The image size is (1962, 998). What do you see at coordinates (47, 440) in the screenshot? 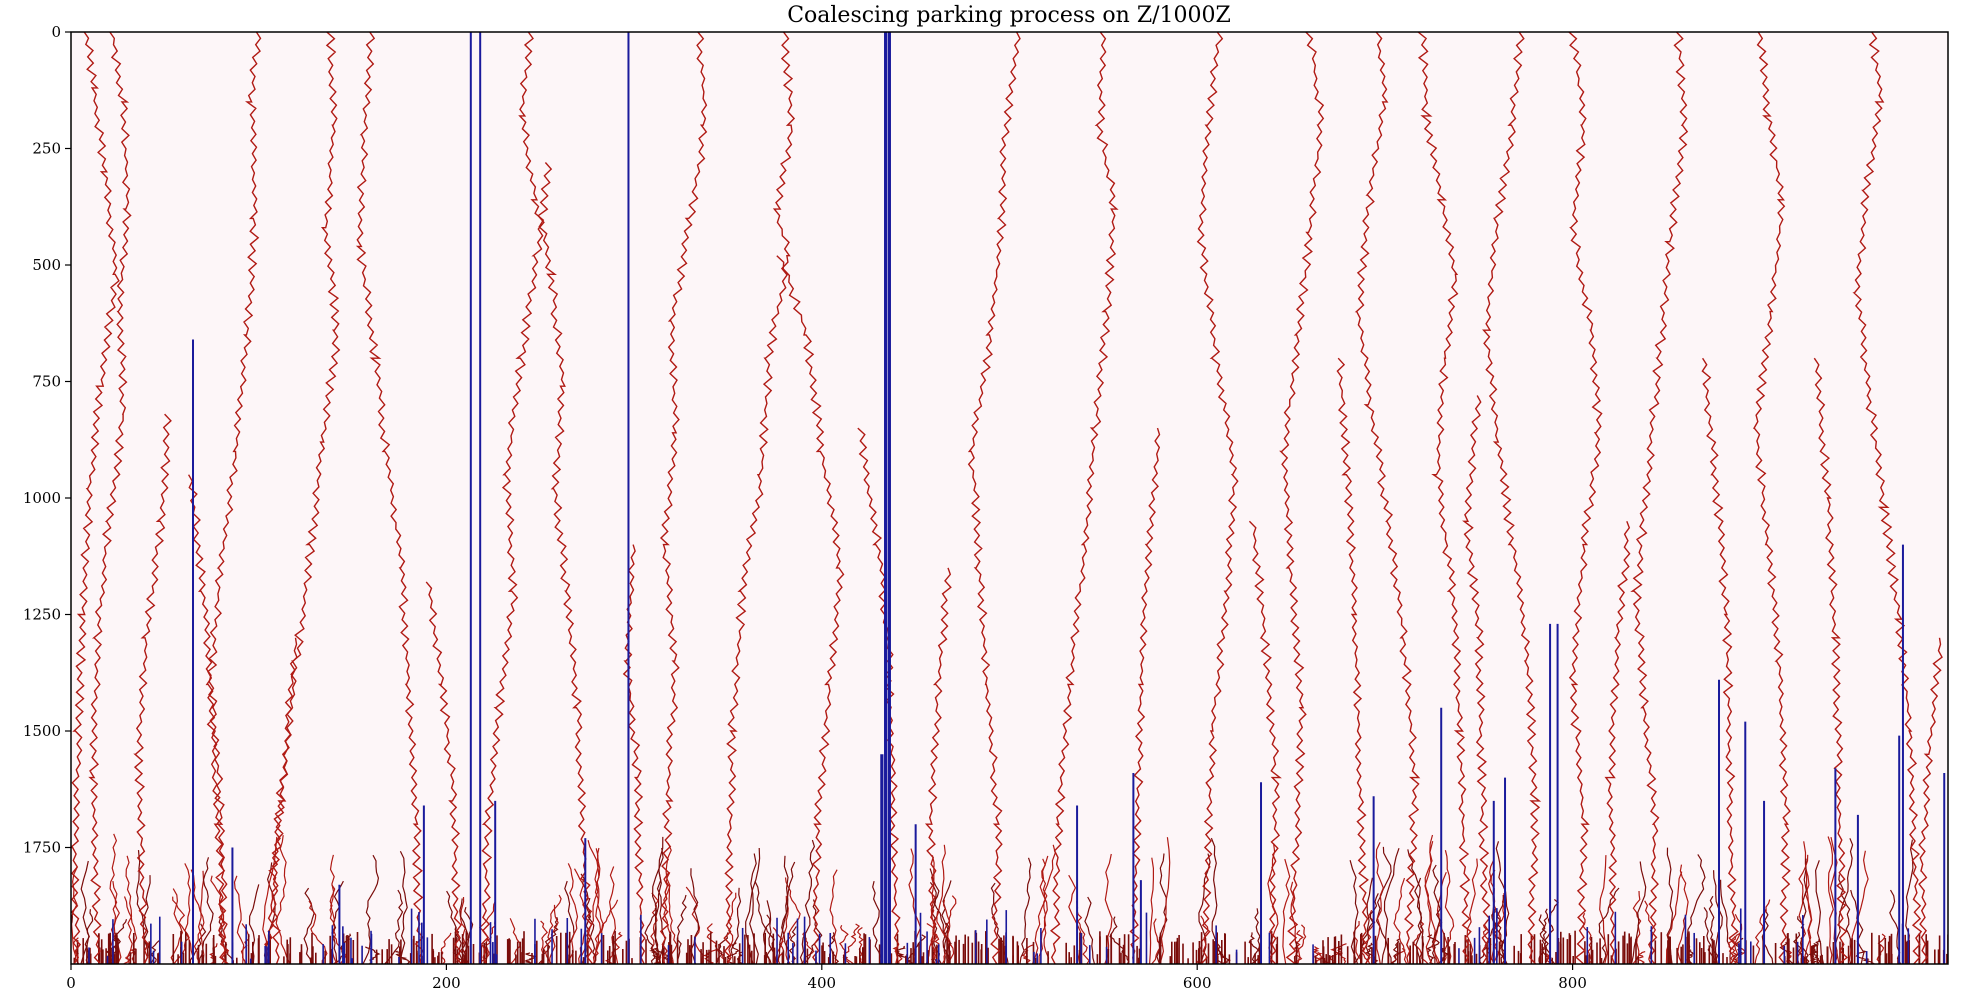
I see `y-axis: 0 250 500 750 1000 1250 1500 1750` at bounding box center [47, 440].